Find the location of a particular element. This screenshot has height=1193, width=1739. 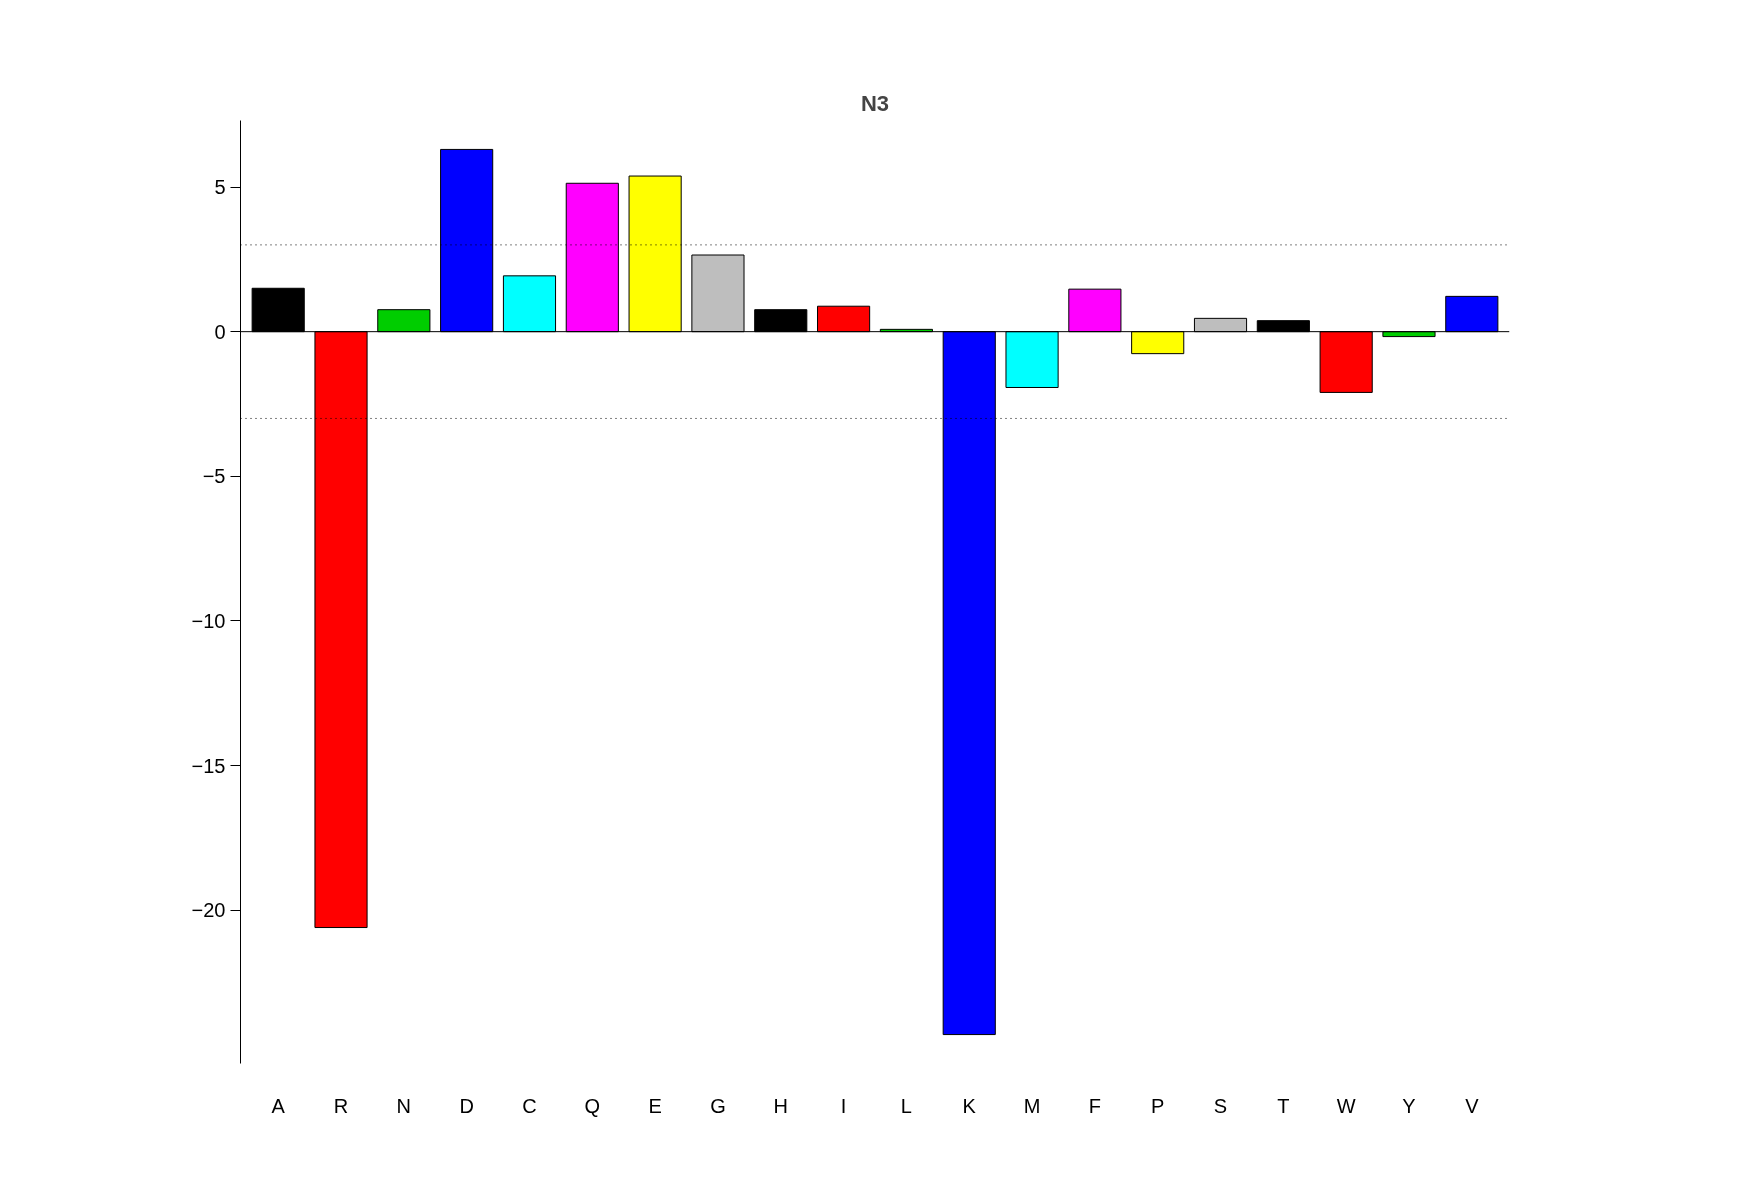

x-tick-label: G is located at coordinates (718, 1105).